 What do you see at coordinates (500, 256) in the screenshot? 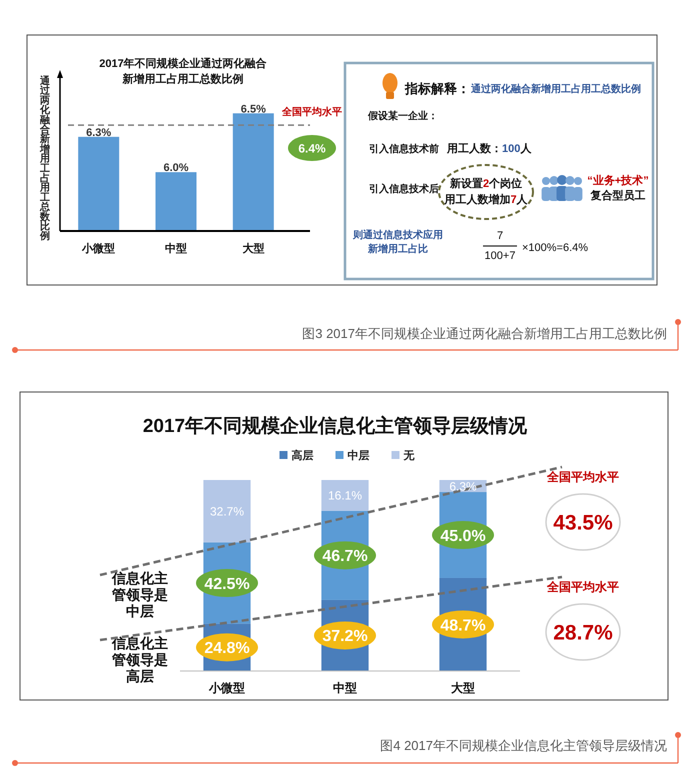
I see `text: 100+7` at bounding box center [500, 256].